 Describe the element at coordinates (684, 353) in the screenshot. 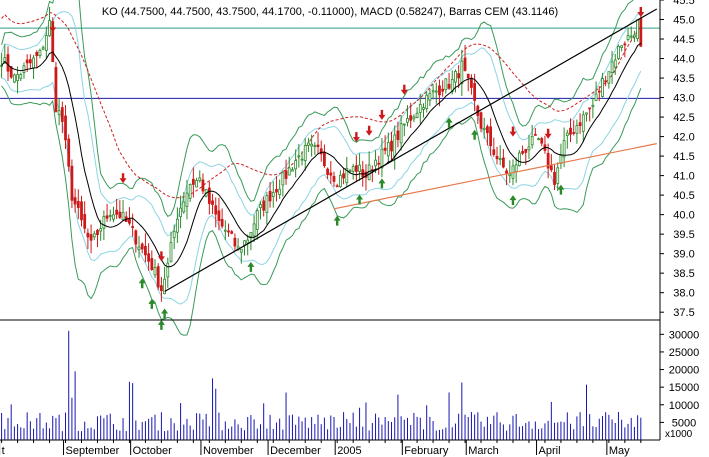

I see `volume-tick-label: 25000` at that location.